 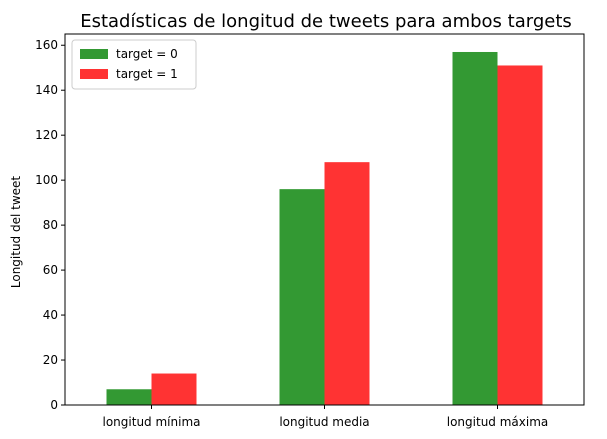 What do you see at coordinates (324, 422) in the screenshot?
I see `x-tick-label: longitud media` at bounding box center [324, 422].